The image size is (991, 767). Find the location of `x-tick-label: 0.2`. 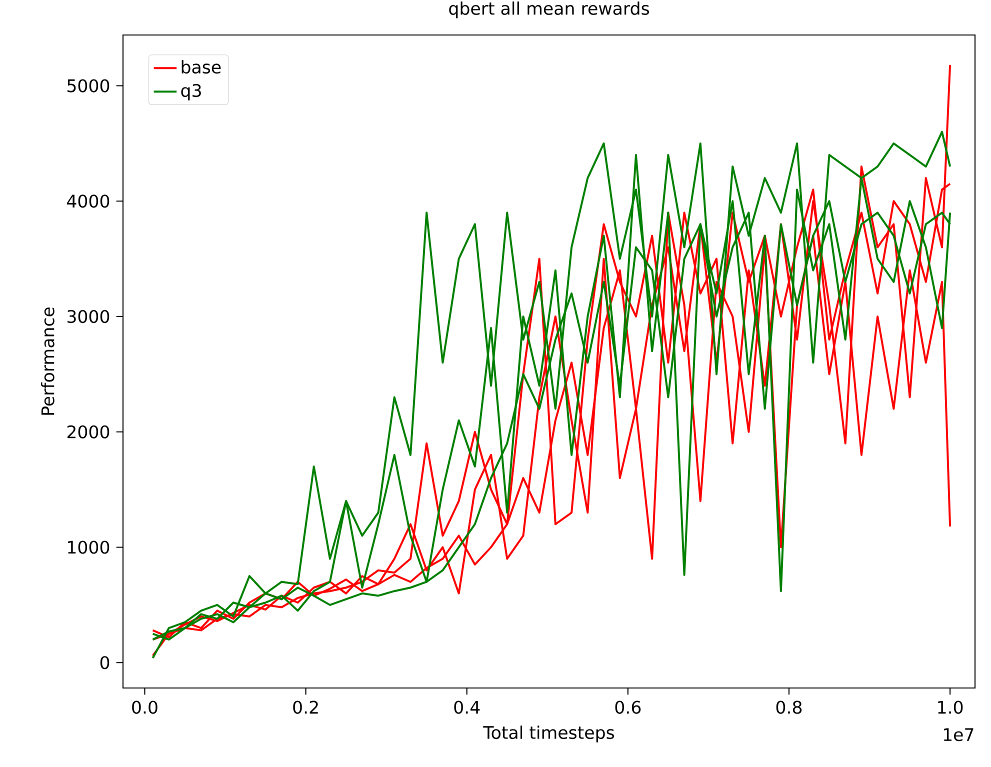

x-tick-label: 0.2 is located at coordinates (305, 707).